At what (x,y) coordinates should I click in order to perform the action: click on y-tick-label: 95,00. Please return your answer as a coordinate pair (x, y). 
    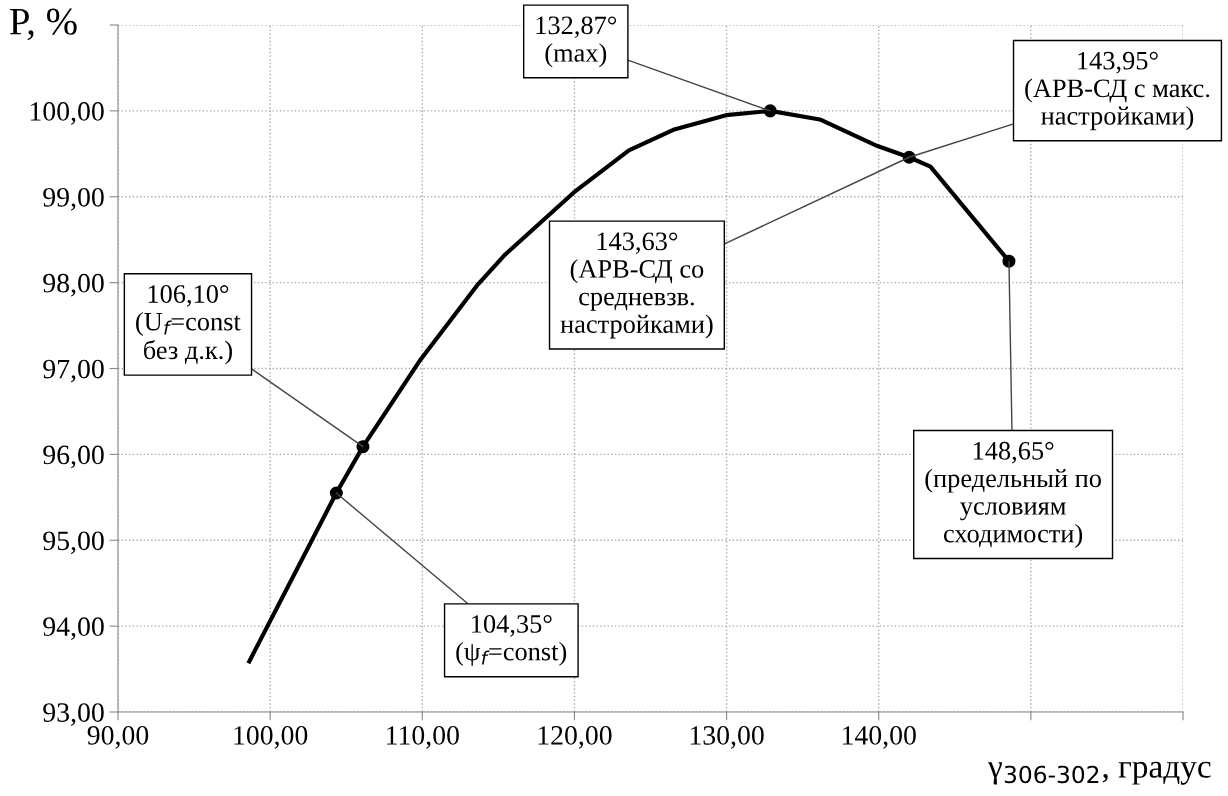
    Looking at the image, I should click on (73, 543).